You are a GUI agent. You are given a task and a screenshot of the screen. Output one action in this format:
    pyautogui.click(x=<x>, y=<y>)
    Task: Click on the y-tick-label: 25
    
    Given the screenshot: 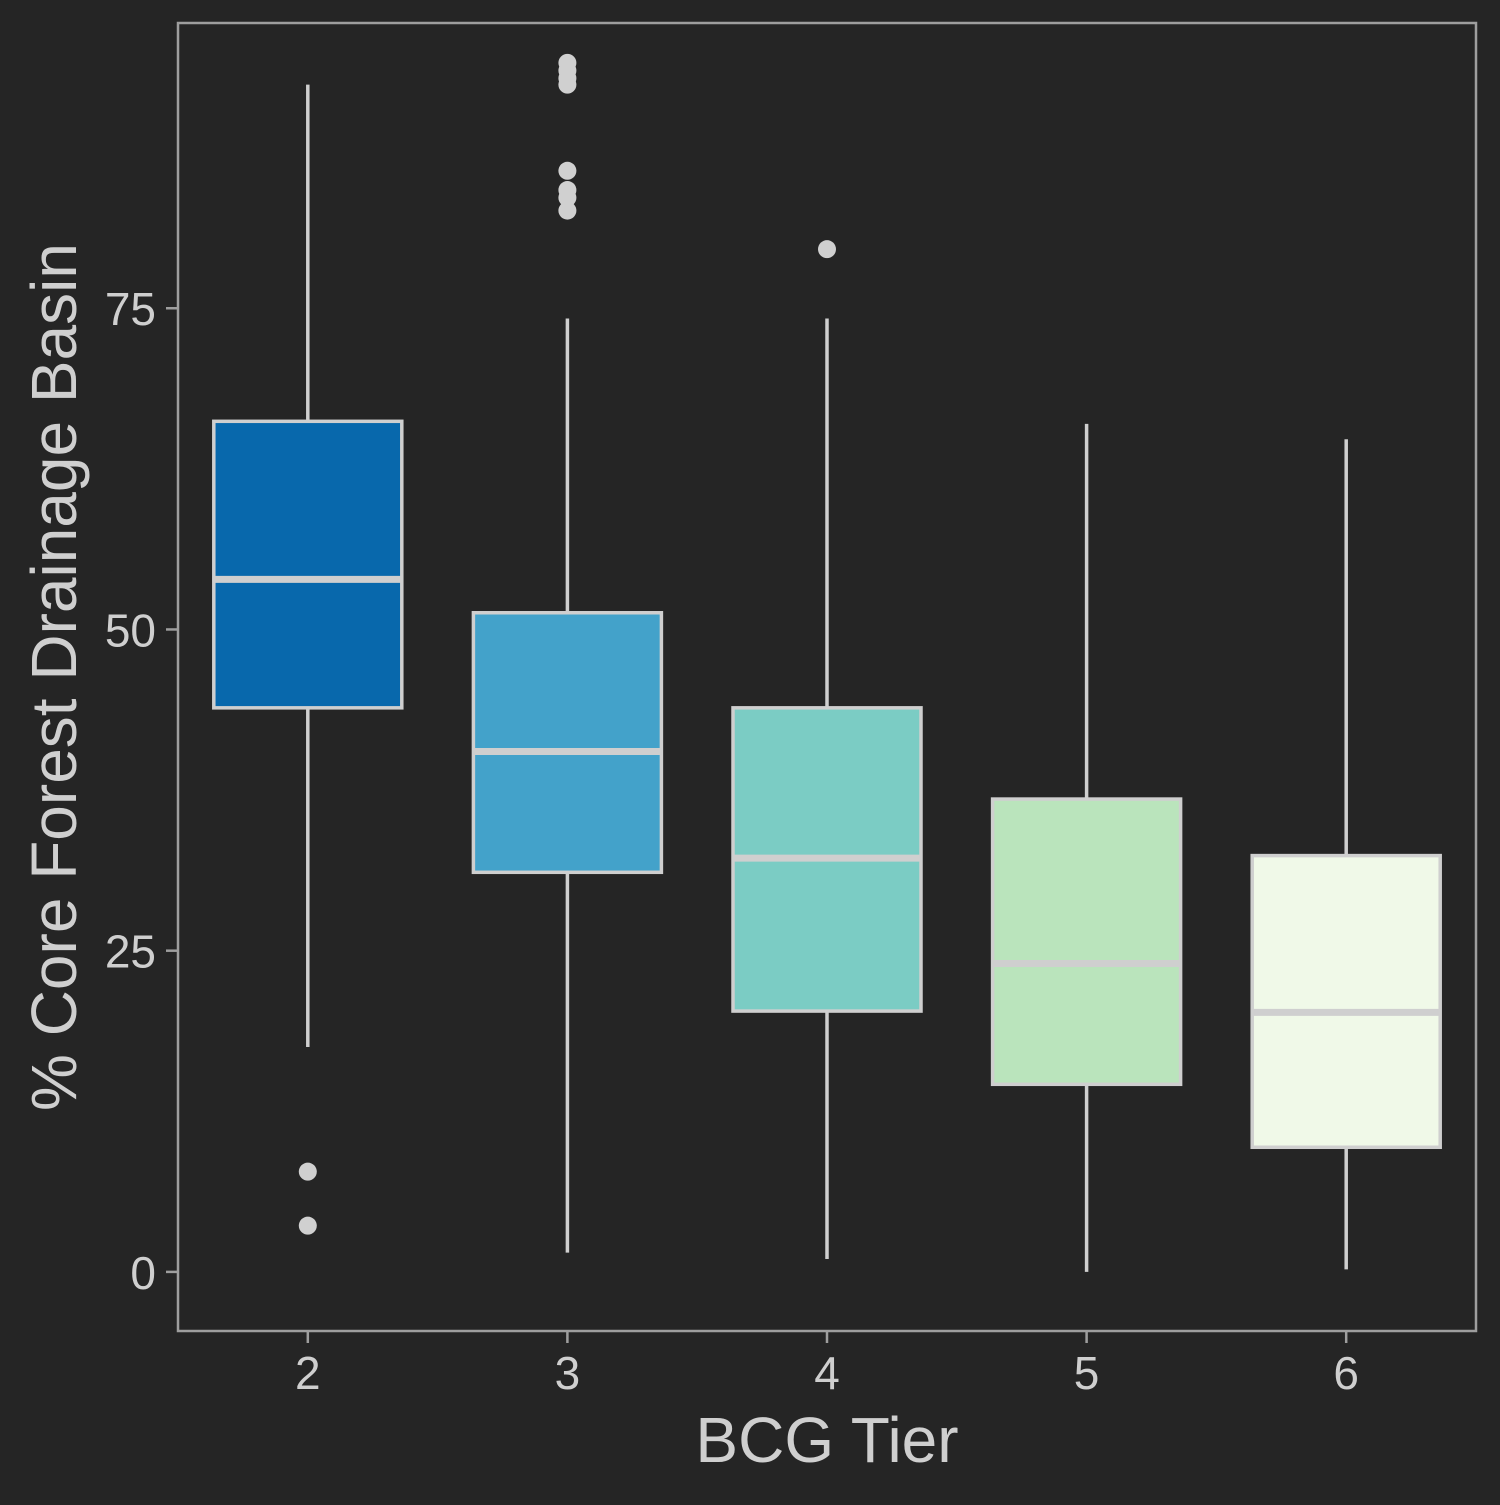 What is the action you would take?
    pyautogui.click(x=130, y=952)
    